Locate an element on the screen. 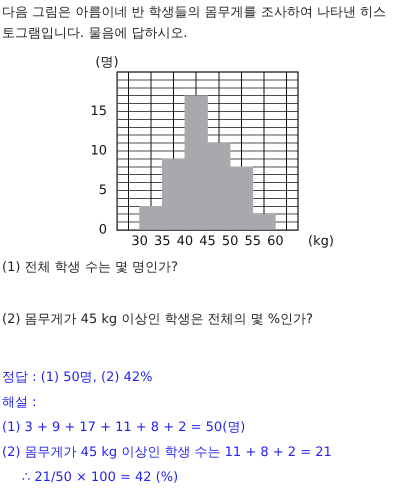  text: (1) 전체 학생 수는 몇 명인가? is located at coordinates (90, 267).